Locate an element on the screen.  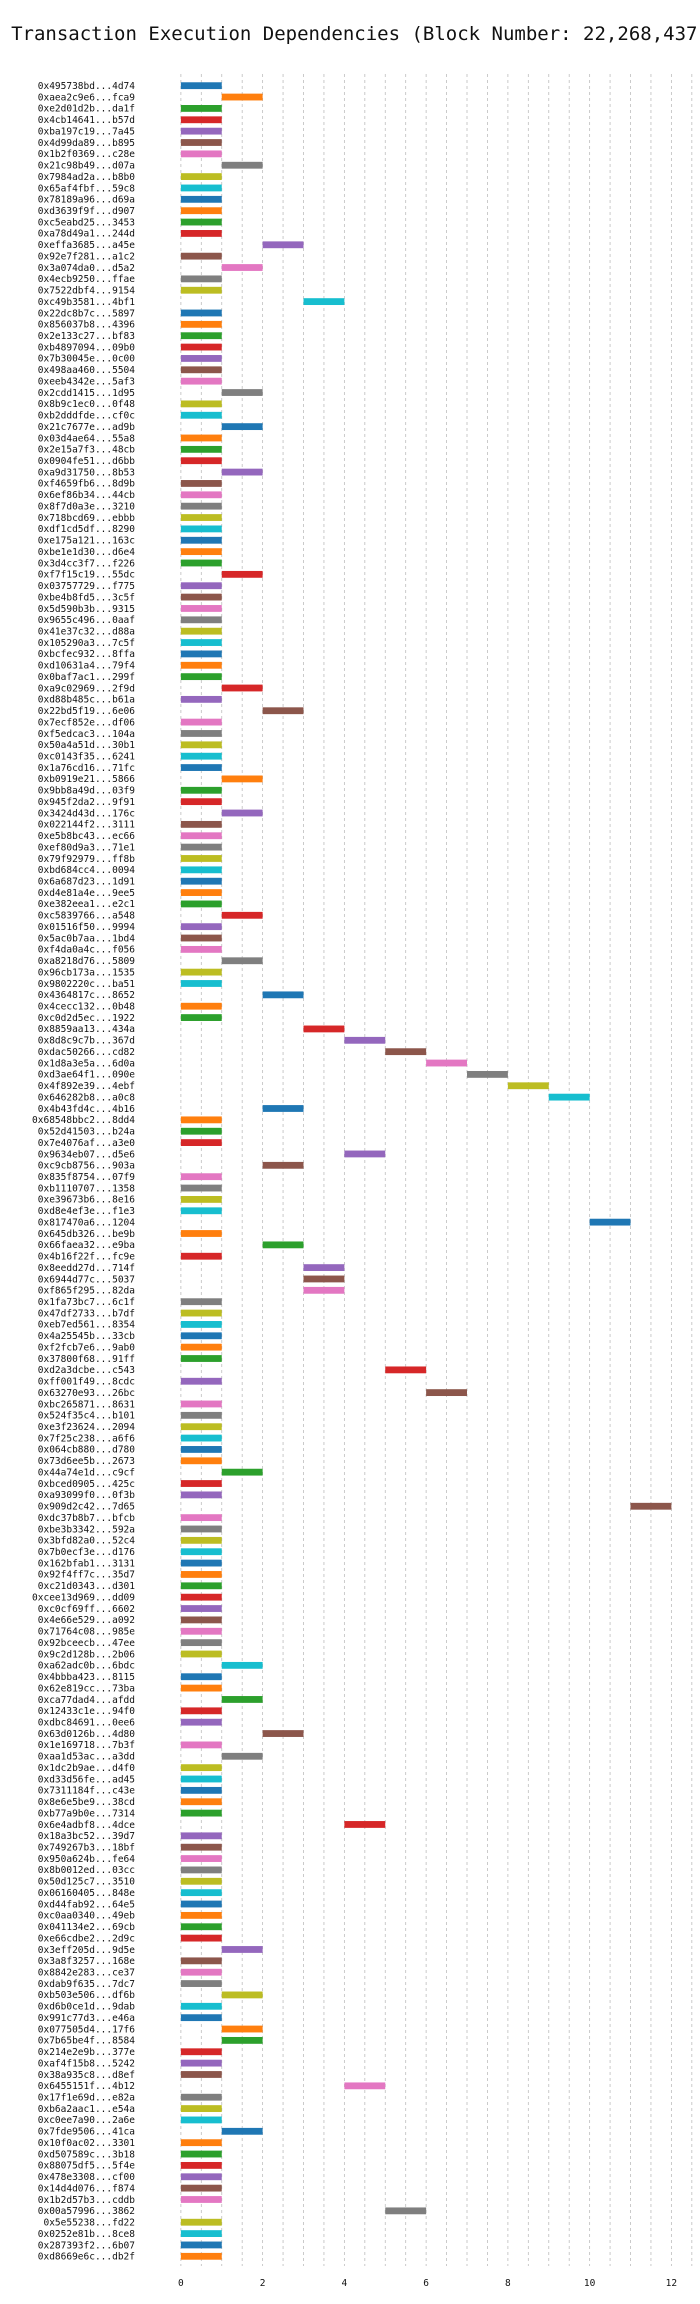
transaction-label: 0x1dc2b9ae...d4f0 is located at coordinates (87, 1768).